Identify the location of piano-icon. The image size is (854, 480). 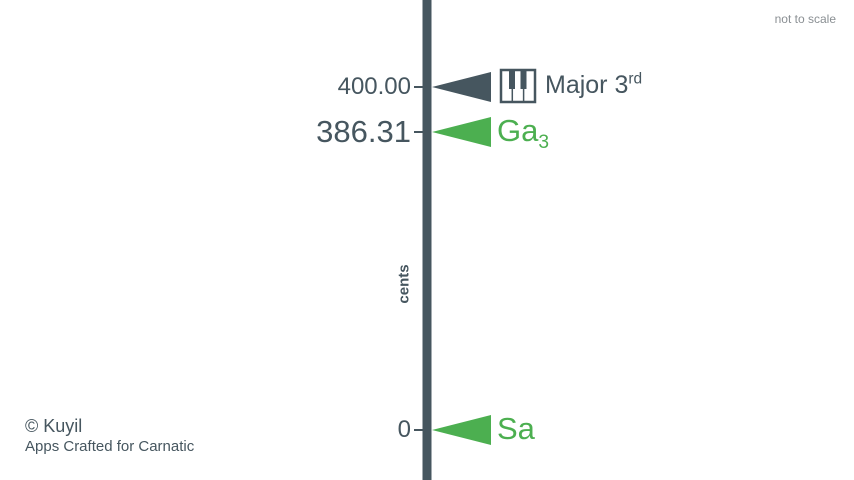
(518, 86).